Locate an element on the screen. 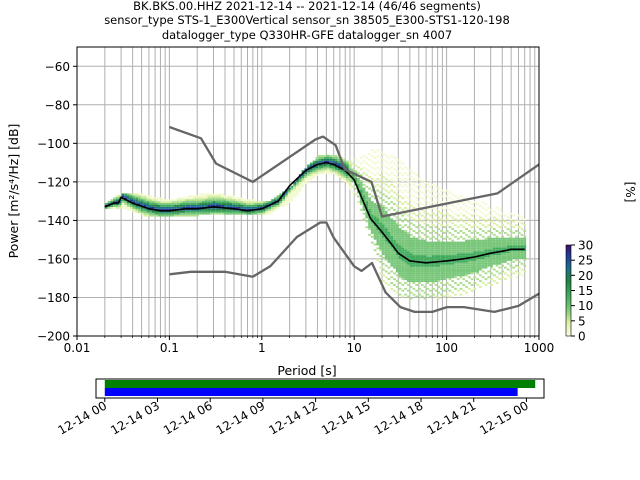  mean-line is located at coordinates (314, 212).